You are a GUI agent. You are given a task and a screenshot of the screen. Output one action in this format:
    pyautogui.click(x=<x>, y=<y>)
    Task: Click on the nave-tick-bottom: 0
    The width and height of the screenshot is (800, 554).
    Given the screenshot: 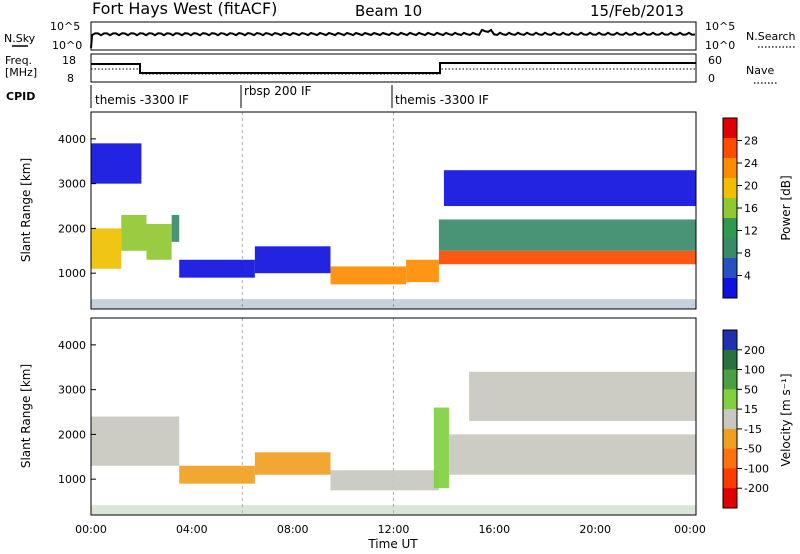 What is the action you would take?
    pyautogui.click(x=711, y=78)
    